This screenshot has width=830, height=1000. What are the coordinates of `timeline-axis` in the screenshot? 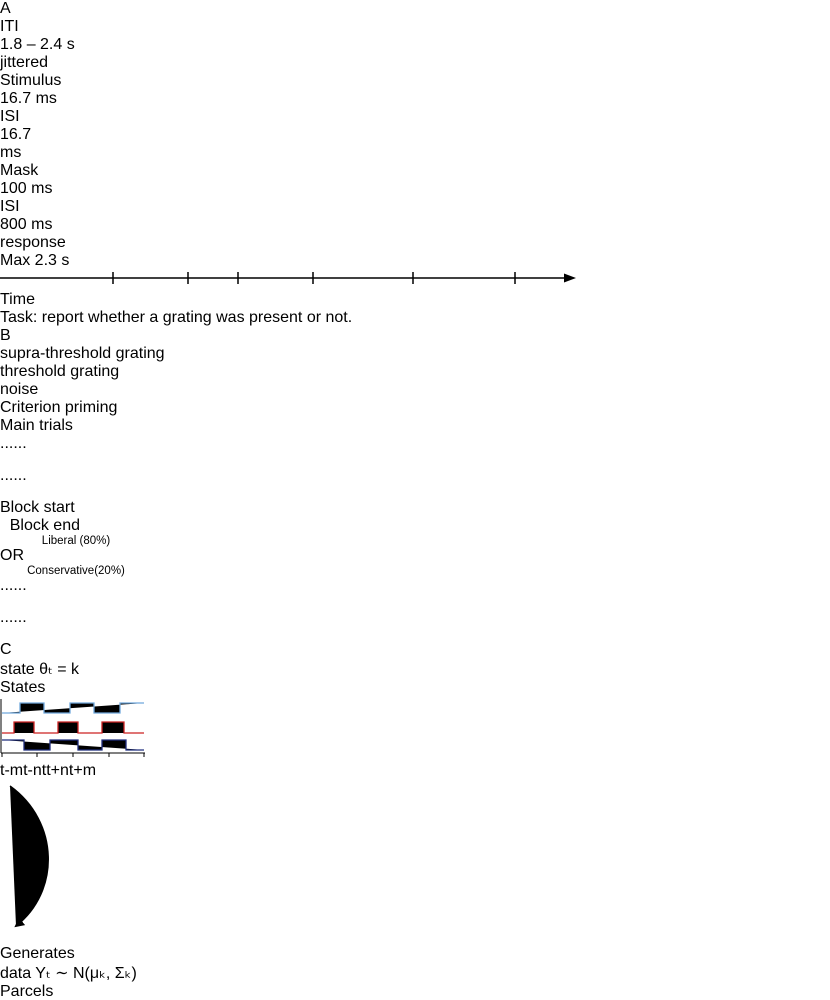 It's located at (288, 278).